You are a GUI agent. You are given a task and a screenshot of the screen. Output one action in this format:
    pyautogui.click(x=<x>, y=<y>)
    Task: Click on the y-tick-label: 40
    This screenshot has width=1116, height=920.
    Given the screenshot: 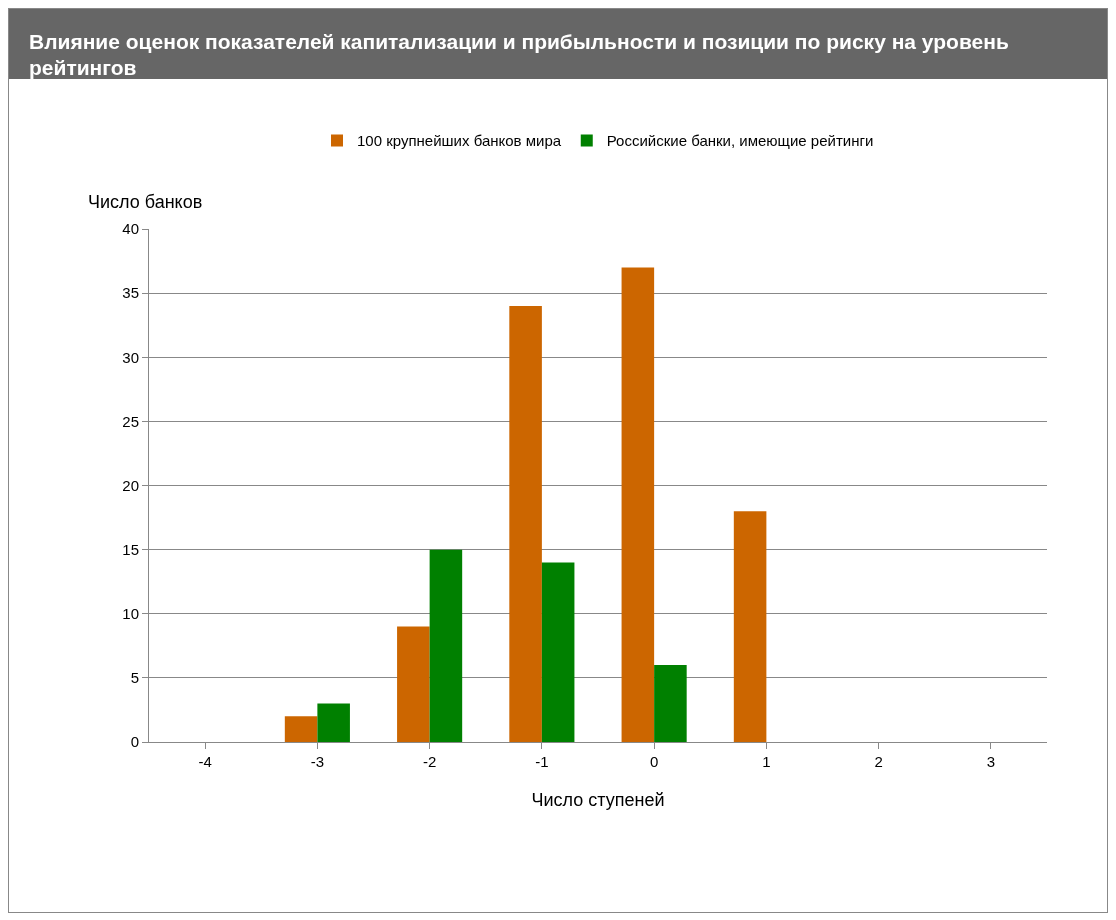 What is the action you would take?
    pyautogui.click(x=130, y=229)
    